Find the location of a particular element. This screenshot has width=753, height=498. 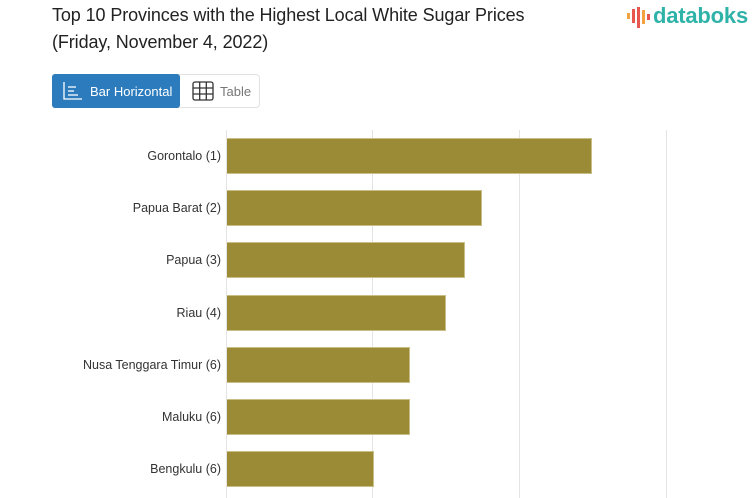

view-toggle: Bar Horizontal Table is located at coordinates (156, 91).